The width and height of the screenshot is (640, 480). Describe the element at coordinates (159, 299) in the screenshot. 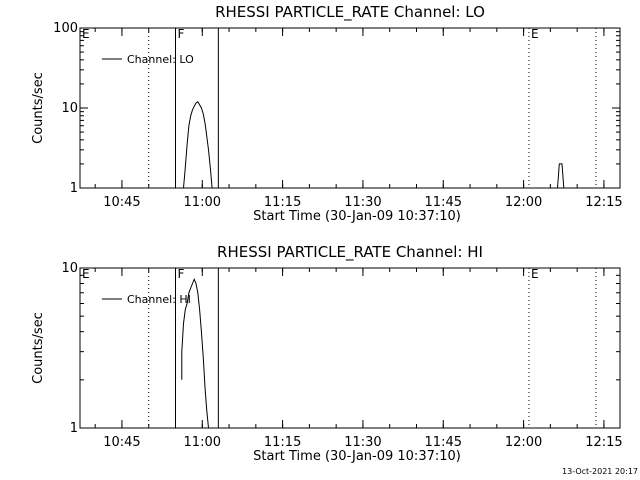

I see `legend-entry: Channel: HI` at that location.